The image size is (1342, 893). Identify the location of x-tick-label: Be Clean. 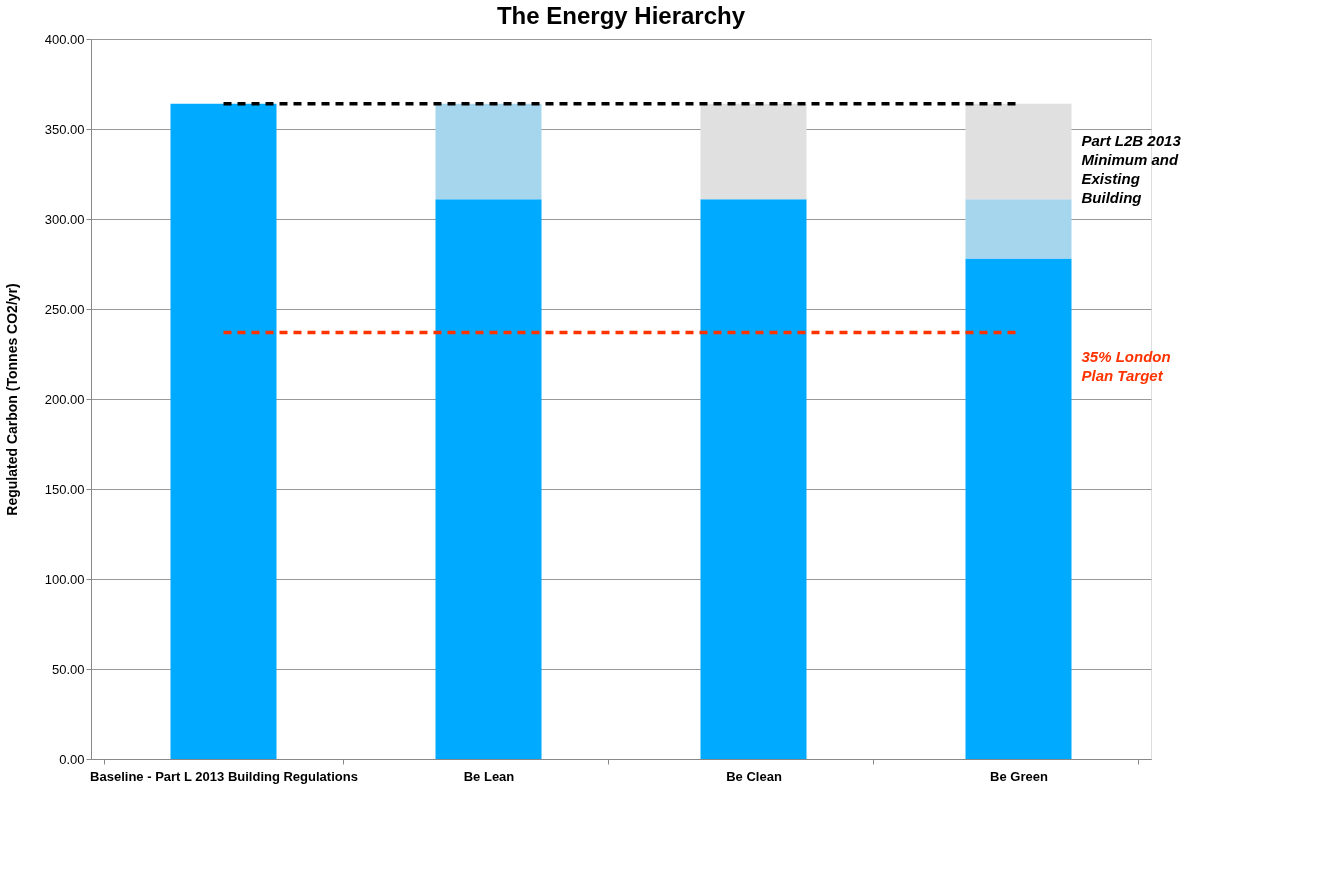
(754, 776).